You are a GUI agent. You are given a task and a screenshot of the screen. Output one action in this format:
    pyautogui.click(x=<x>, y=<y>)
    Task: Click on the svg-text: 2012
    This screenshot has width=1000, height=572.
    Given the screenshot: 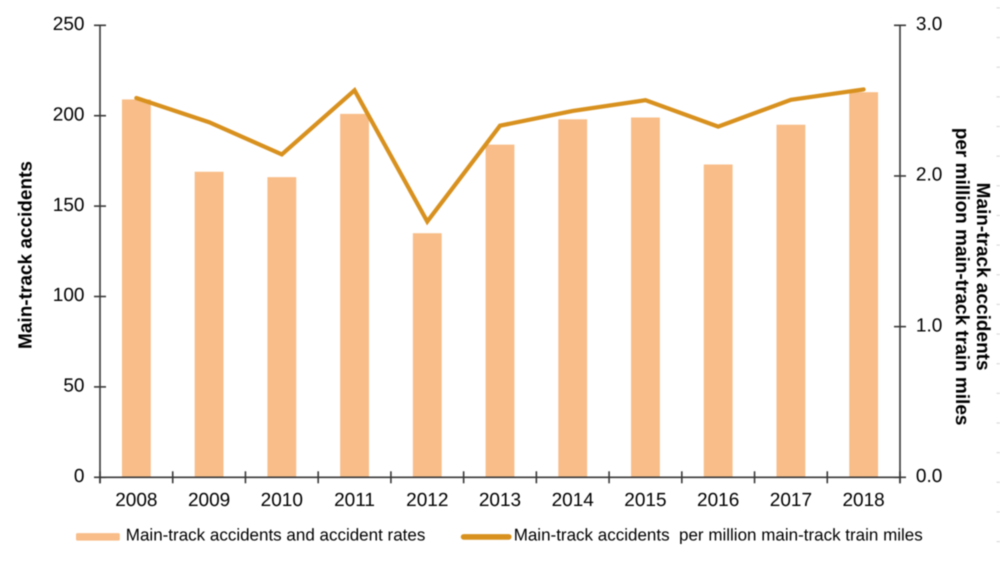 What is the action you would take?
    pyautogui.click(x=427, y=500)
    